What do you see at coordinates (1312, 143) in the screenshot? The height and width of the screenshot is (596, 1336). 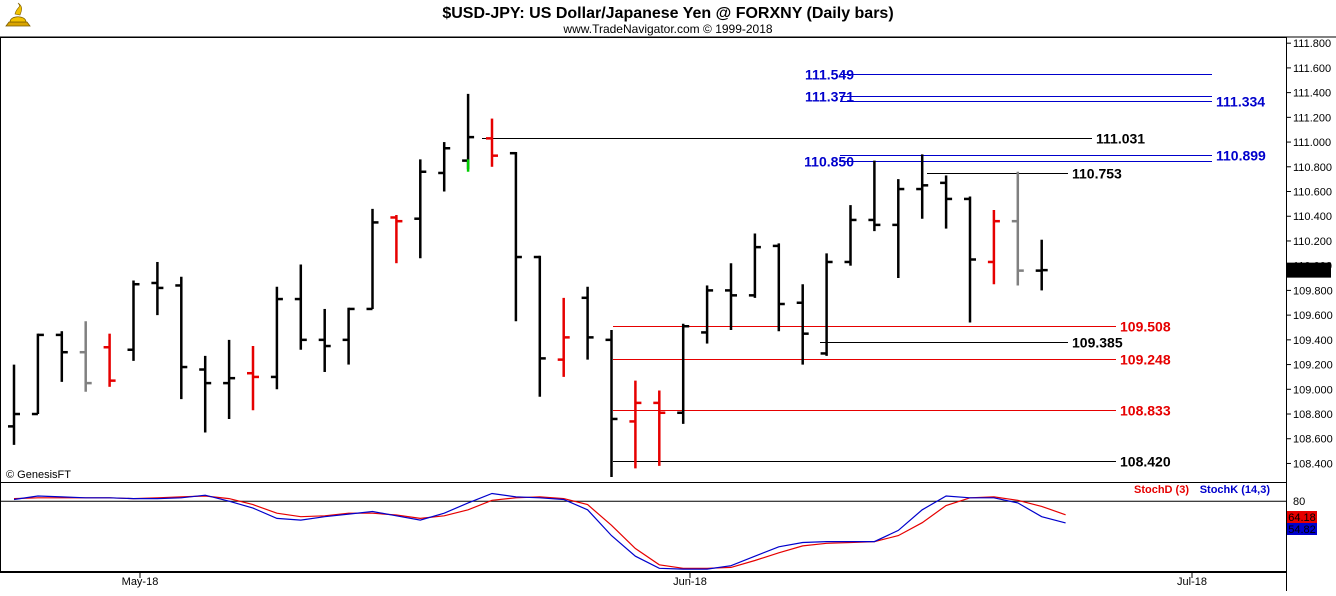 I see `y-tick-label: 111.000` at bounding box center [1312, 143].